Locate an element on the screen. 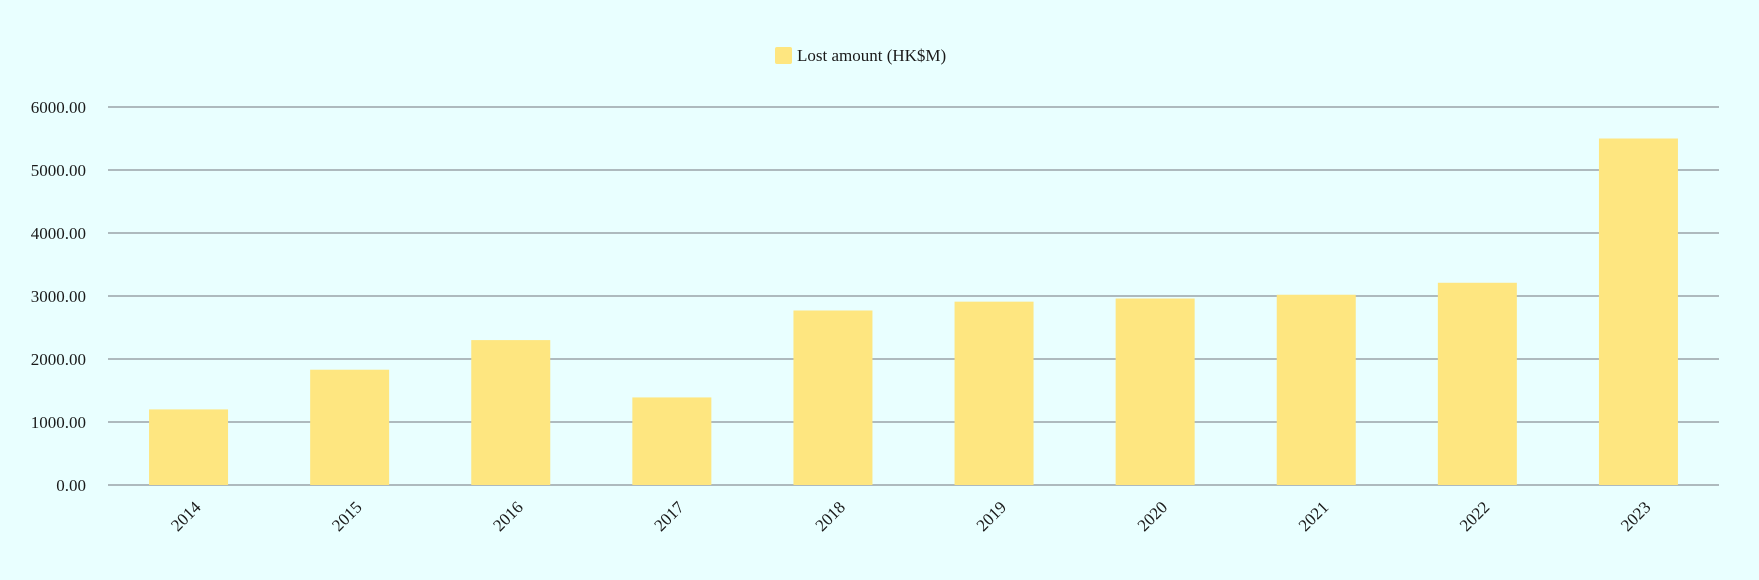  y-tick-label: 5000.00 is located at coordinates (58, 170).